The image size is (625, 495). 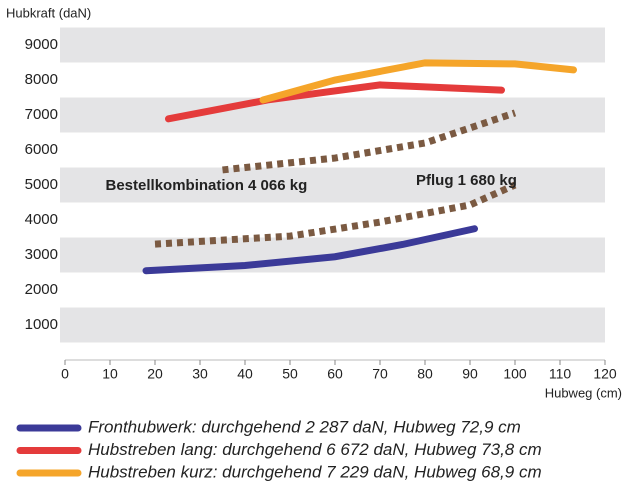 I want to click on y-tick-label: 5000, so click(x=41, y=184).